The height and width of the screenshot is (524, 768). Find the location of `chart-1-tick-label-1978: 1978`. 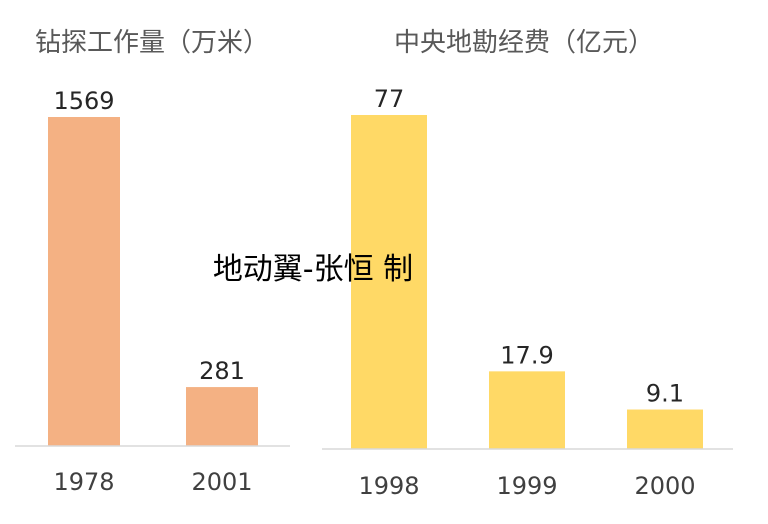

chart-1-tick-label-1978: 1978 is located at coordinates (83, 482).